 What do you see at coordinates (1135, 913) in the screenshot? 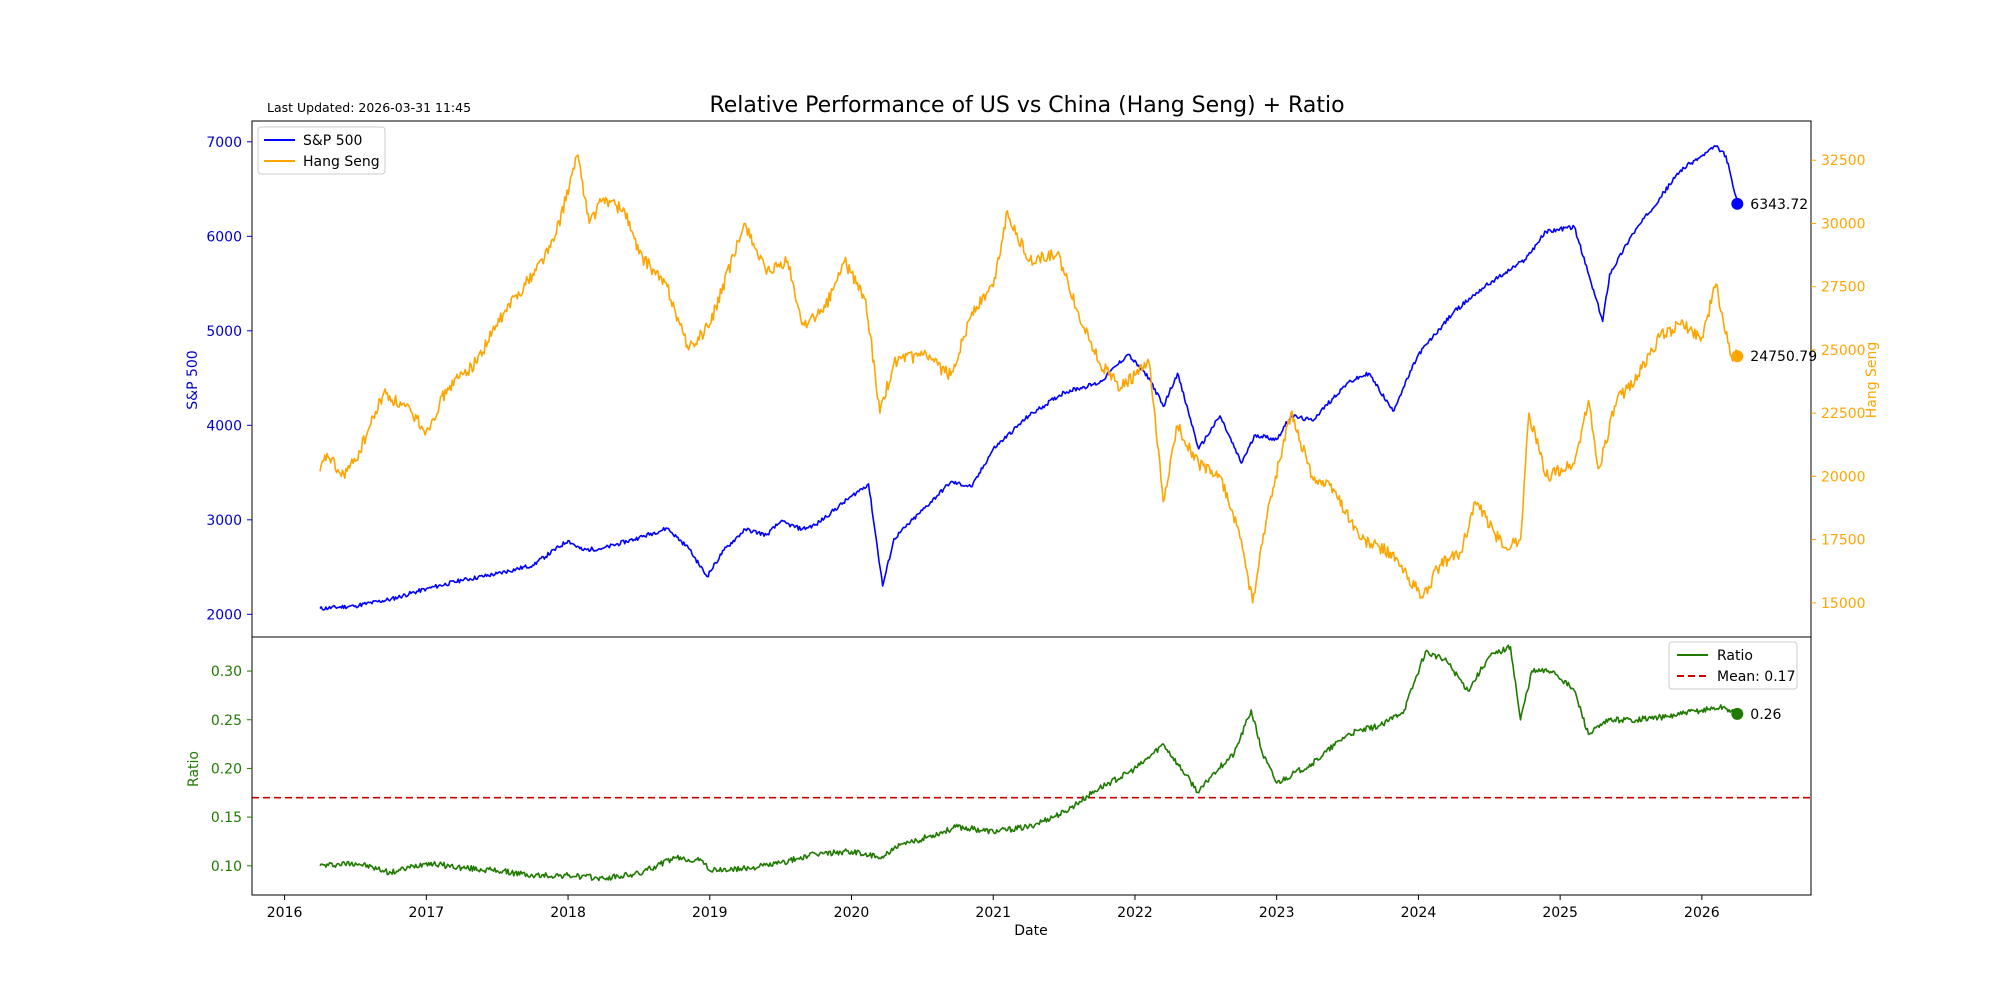
I see `date-tick-label: 2022` at bounding box center [1135, 913].